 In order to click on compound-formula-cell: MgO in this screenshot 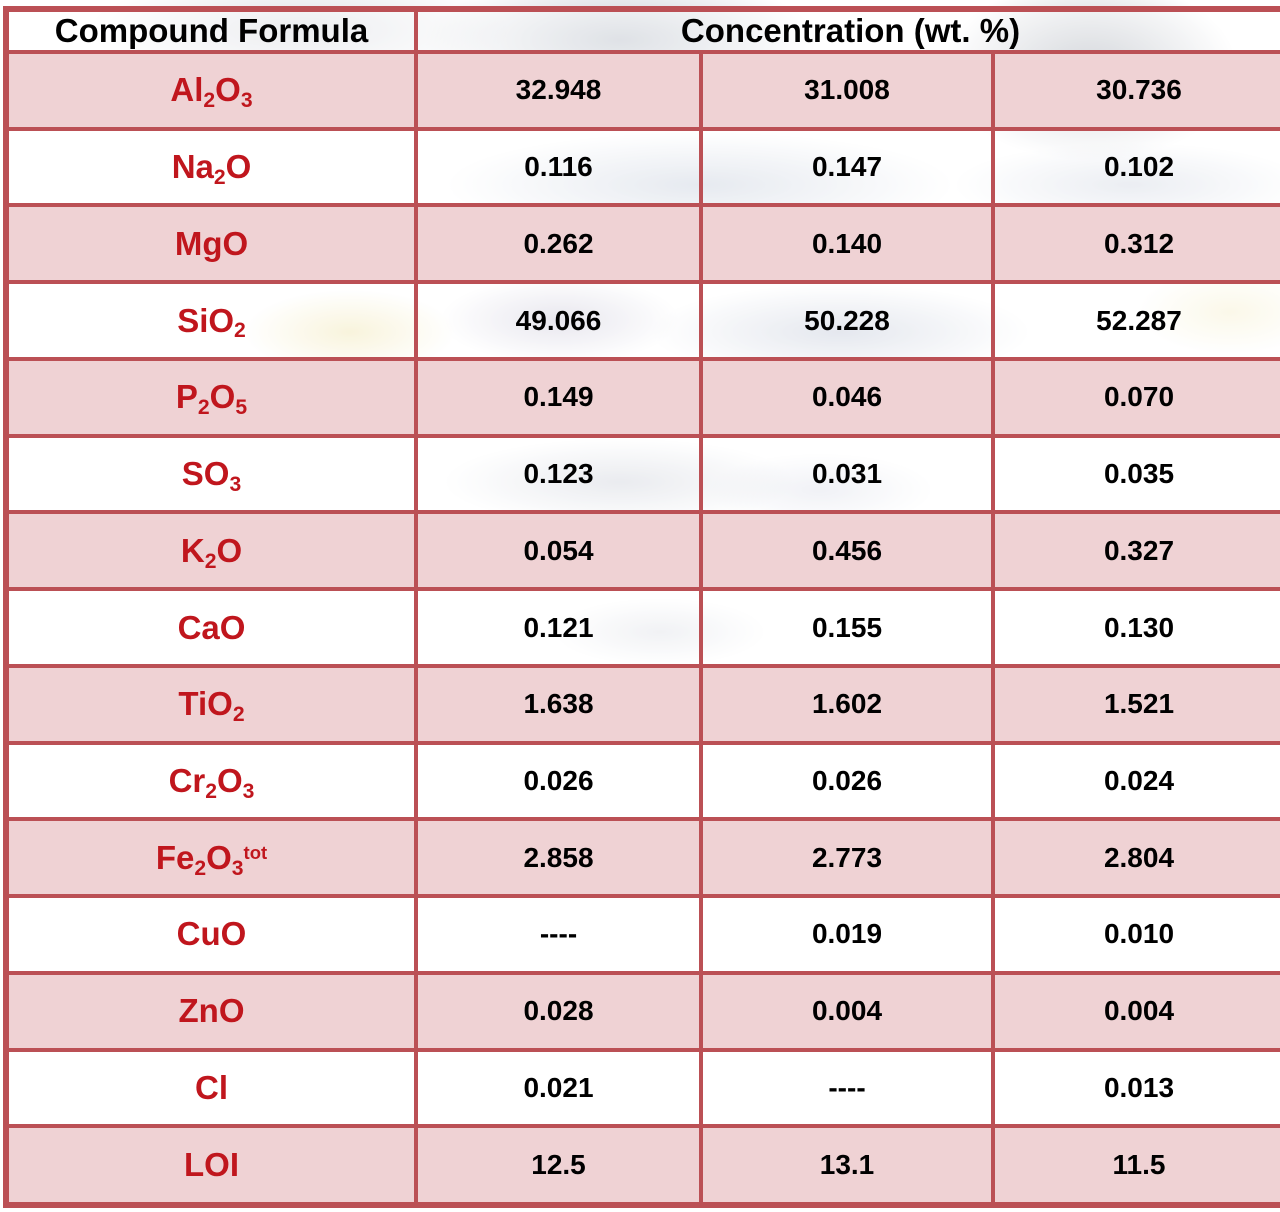, I will do `click(211, 244)`.